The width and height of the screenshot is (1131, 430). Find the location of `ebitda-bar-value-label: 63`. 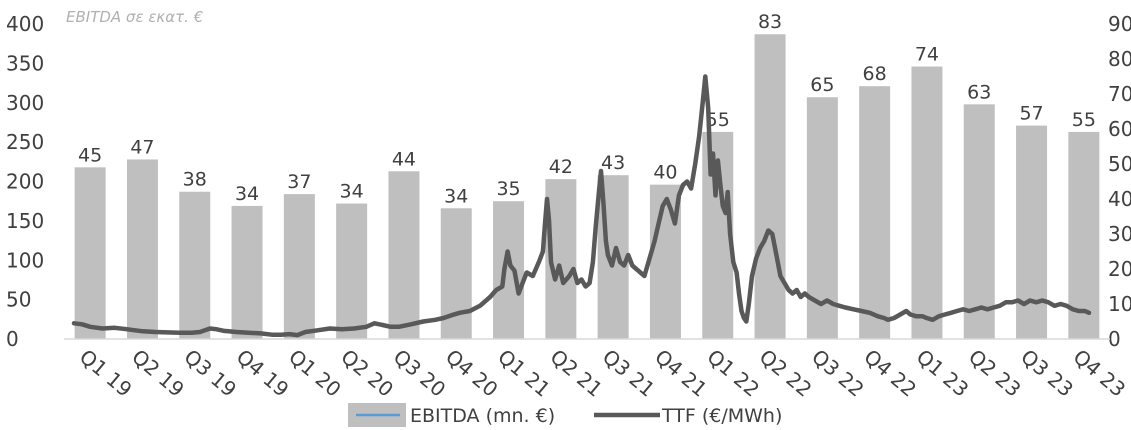

ebitda-bar-value-label: 63 is located at coordinates (979, 92).